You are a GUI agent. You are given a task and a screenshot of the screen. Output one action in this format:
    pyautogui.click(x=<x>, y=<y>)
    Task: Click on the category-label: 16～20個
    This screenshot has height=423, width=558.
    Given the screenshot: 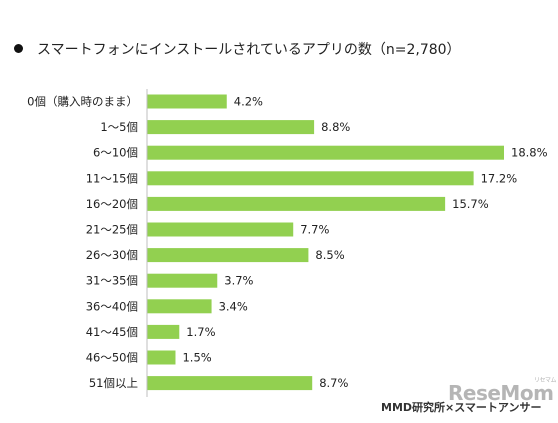 What is the action you would take?
    pyautogui.click(x=112, y=204)
    